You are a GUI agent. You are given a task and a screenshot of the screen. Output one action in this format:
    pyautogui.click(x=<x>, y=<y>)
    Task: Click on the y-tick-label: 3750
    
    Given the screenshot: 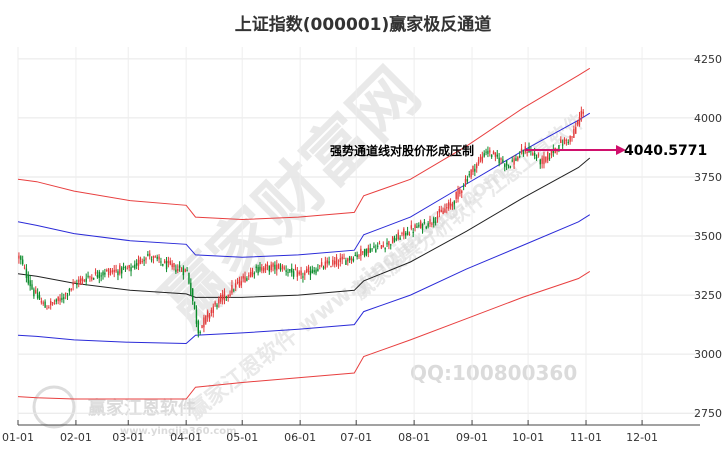 What is the action you would take?
    pyautogui.click(x=708, y=177)
    